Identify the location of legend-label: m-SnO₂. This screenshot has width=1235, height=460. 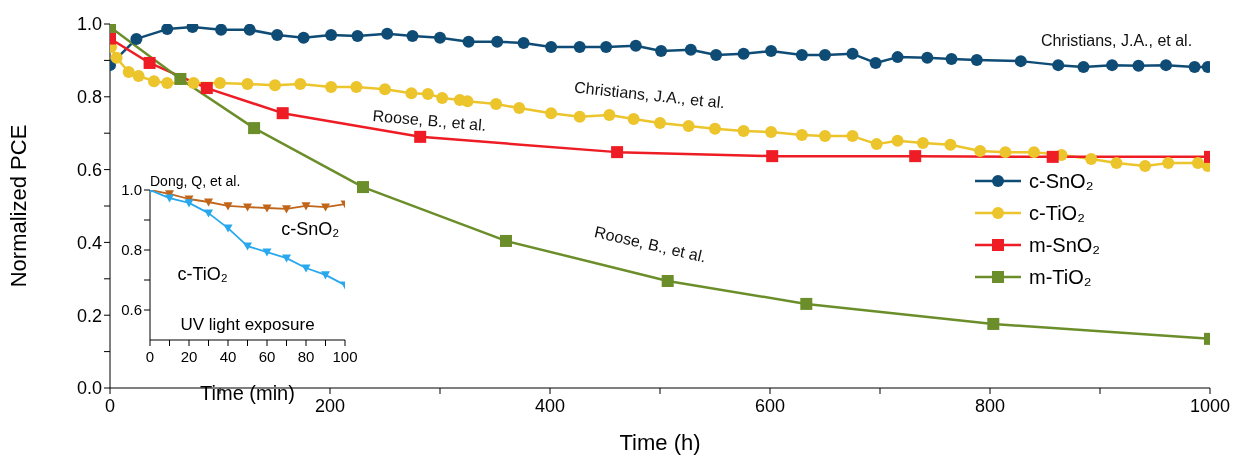
(1065, 245).